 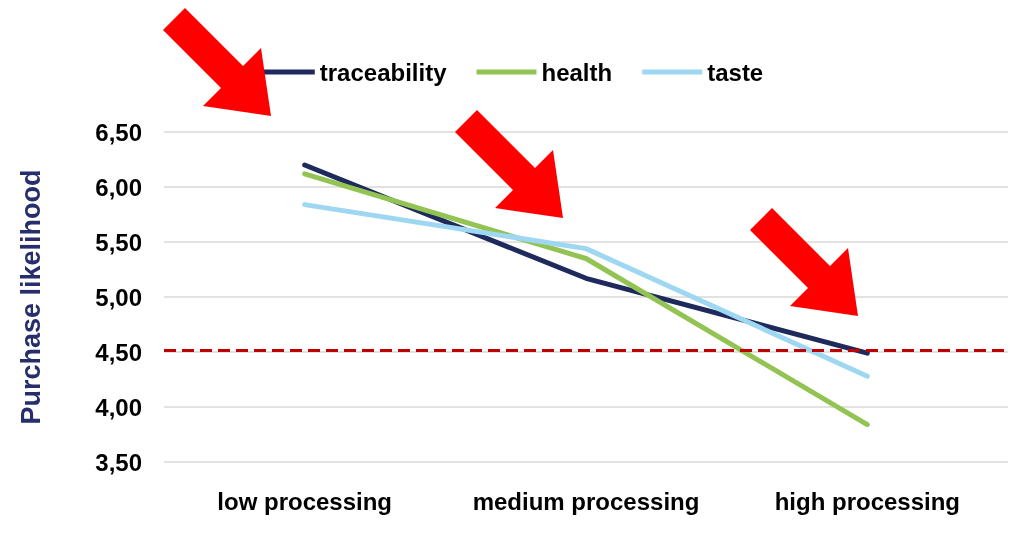 I want to click on x-tick-label: high processing, so click(x=867, y=501).